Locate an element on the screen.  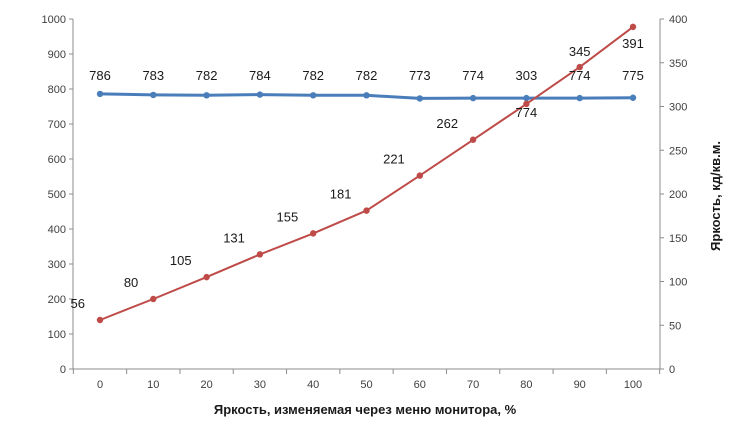
y2-tick-label: 50 is located at coordinates (675, 326).